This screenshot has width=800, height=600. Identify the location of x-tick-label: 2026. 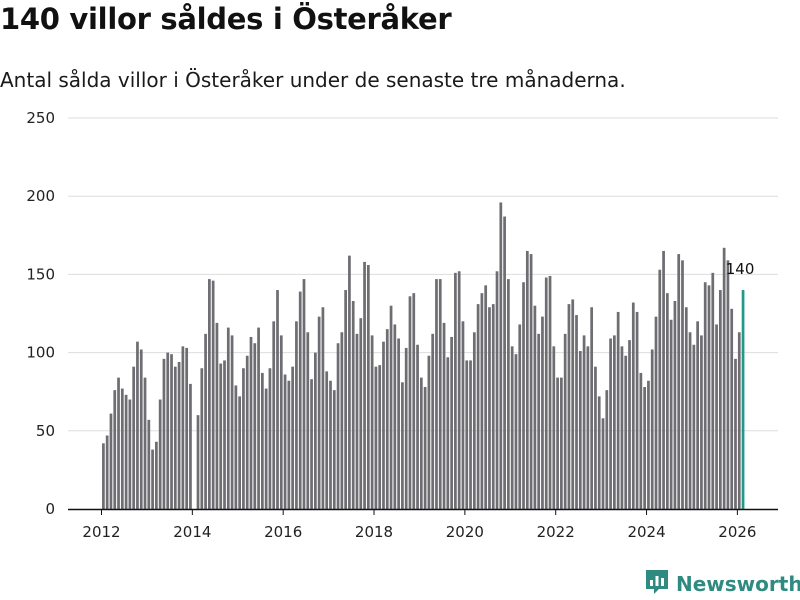
(737, 532).